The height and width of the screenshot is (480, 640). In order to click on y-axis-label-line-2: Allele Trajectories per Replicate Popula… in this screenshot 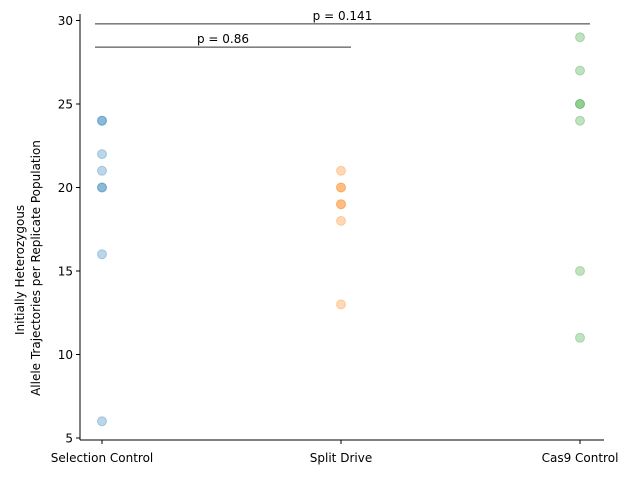, I will do `click(36, 268)`.